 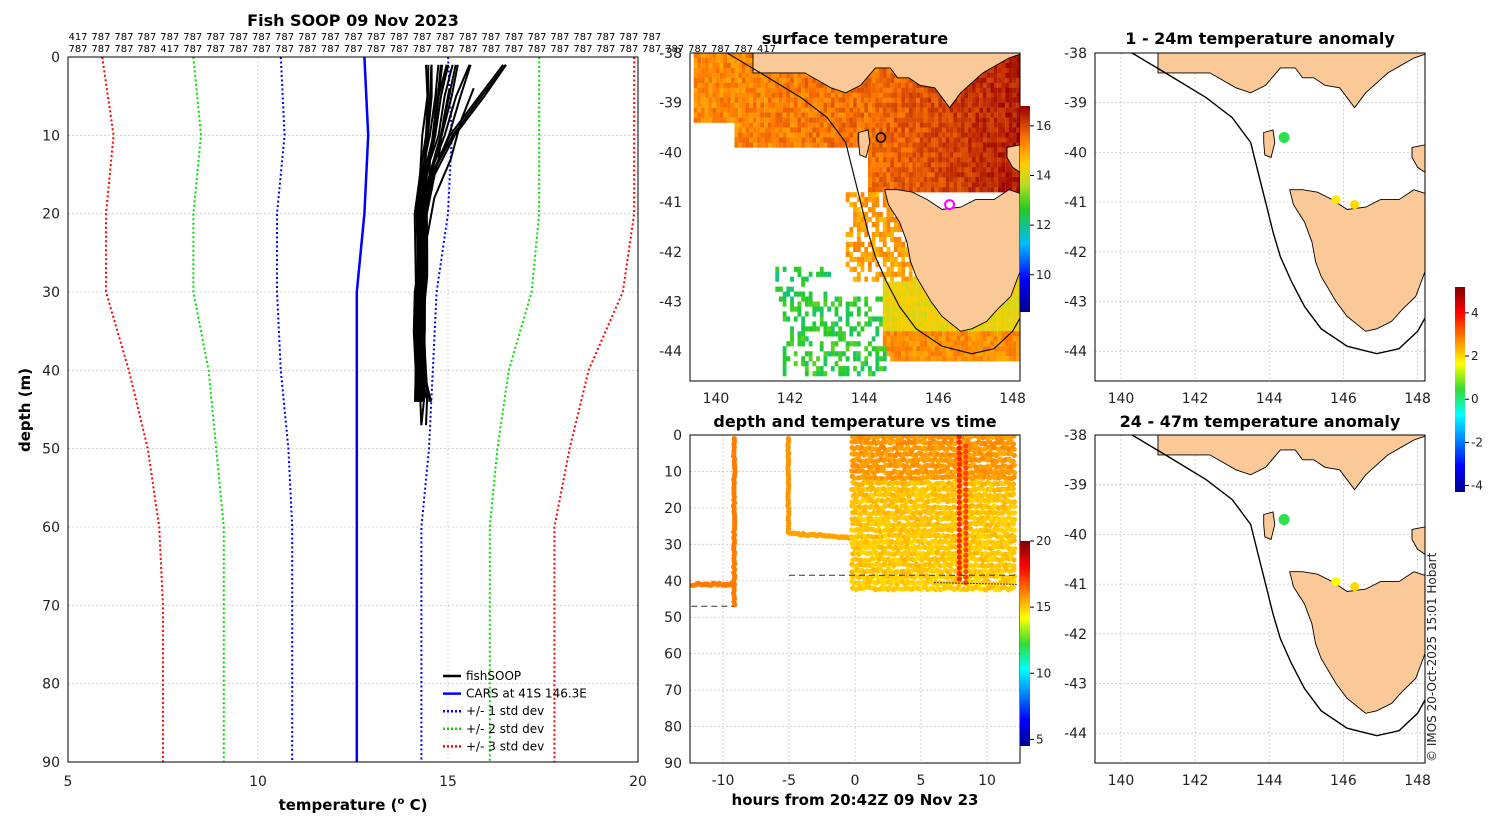 I want to click on map-y-tick-label: -43, so click(x=1075, y=302).